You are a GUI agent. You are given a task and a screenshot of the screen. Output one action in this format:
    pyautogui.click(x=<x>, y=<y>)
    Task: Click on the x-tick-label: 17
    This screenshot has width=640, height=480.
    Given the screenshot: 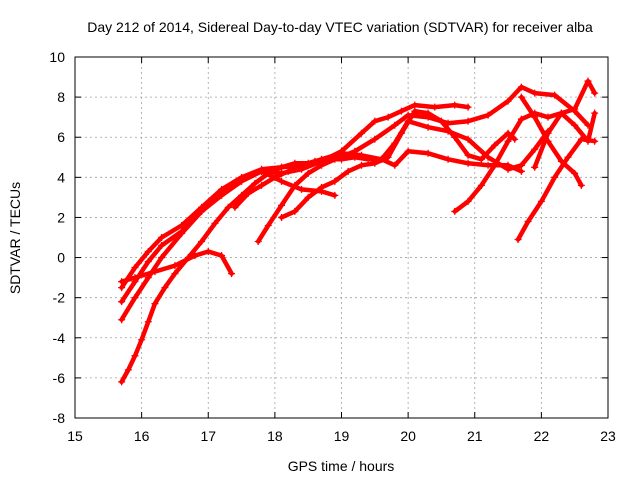 What is the action you would take?
    pyautogui.click(x=208, y=436)
    